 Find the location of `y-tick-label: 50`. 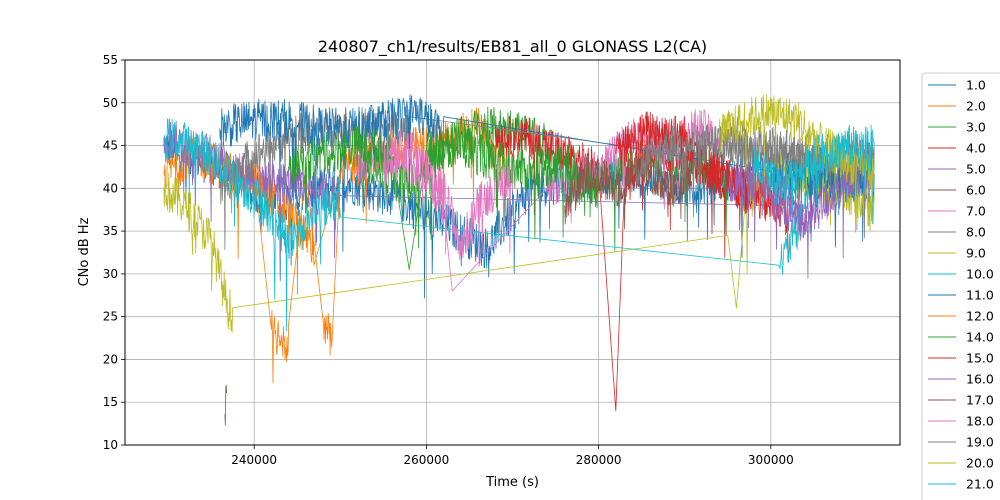

y-tick-label: 50 is located at coordinates (110, 103).